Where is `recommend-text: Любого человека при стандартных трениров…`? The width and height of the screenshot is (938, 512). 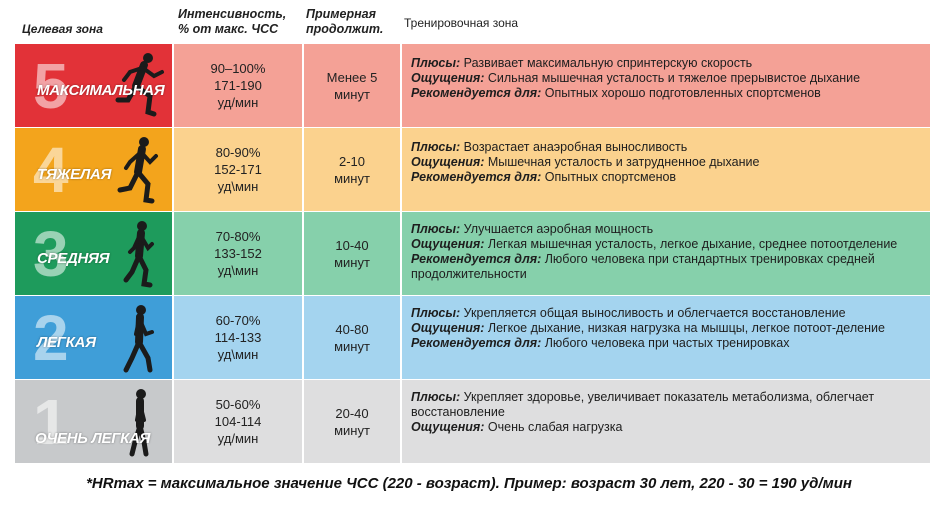
recommend-text: Любого человека при стандартных трениров… is located at coordinates (643, 266).